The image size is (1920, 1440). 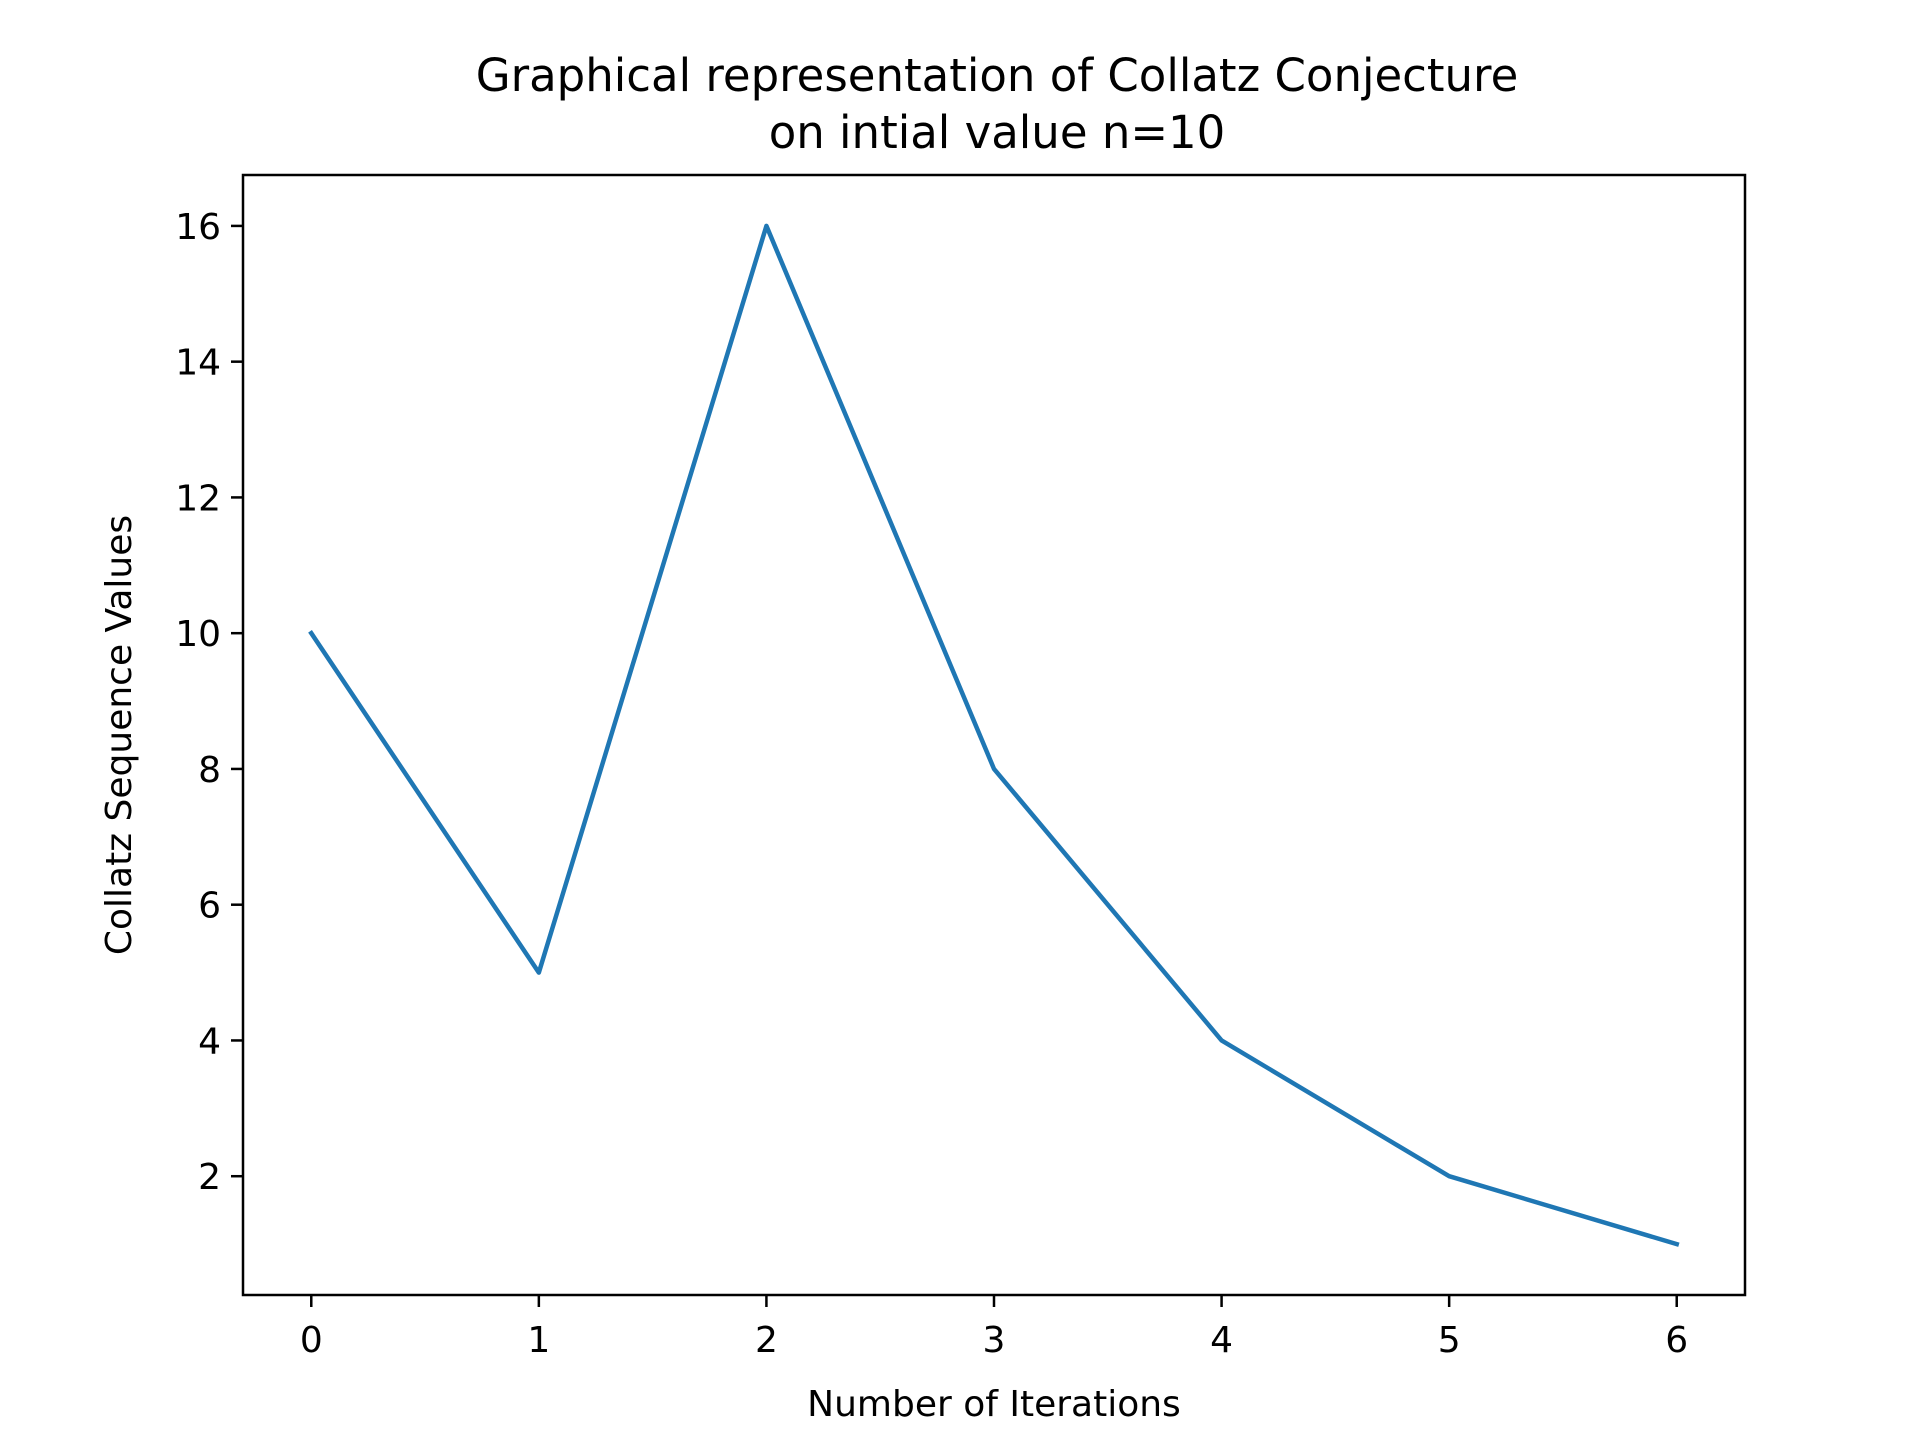 What do you see at coordinates (538, 1340) in the screenshot?
I see `x-tick-label: 1` at bounding box center [538, 1340].